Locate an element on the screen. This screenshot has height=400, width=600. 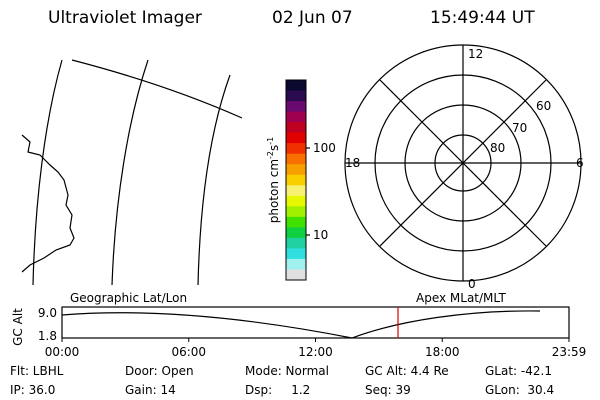
timeline-y-label: 9.0 is located at coordinates (47, 313).